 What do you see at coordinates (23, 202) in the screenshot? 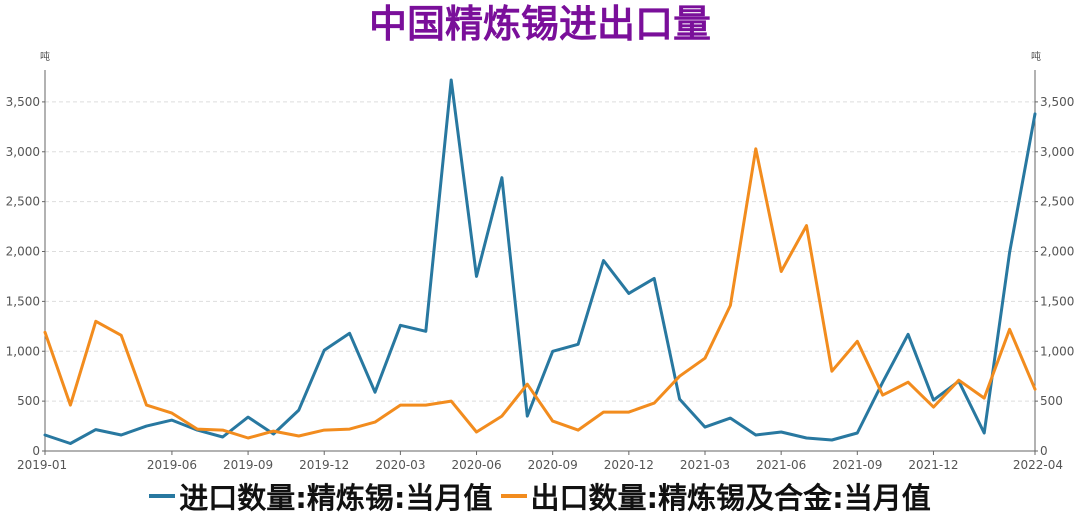
I see `y-tick-label-left: 2,500` at bounding box center [23, 202].